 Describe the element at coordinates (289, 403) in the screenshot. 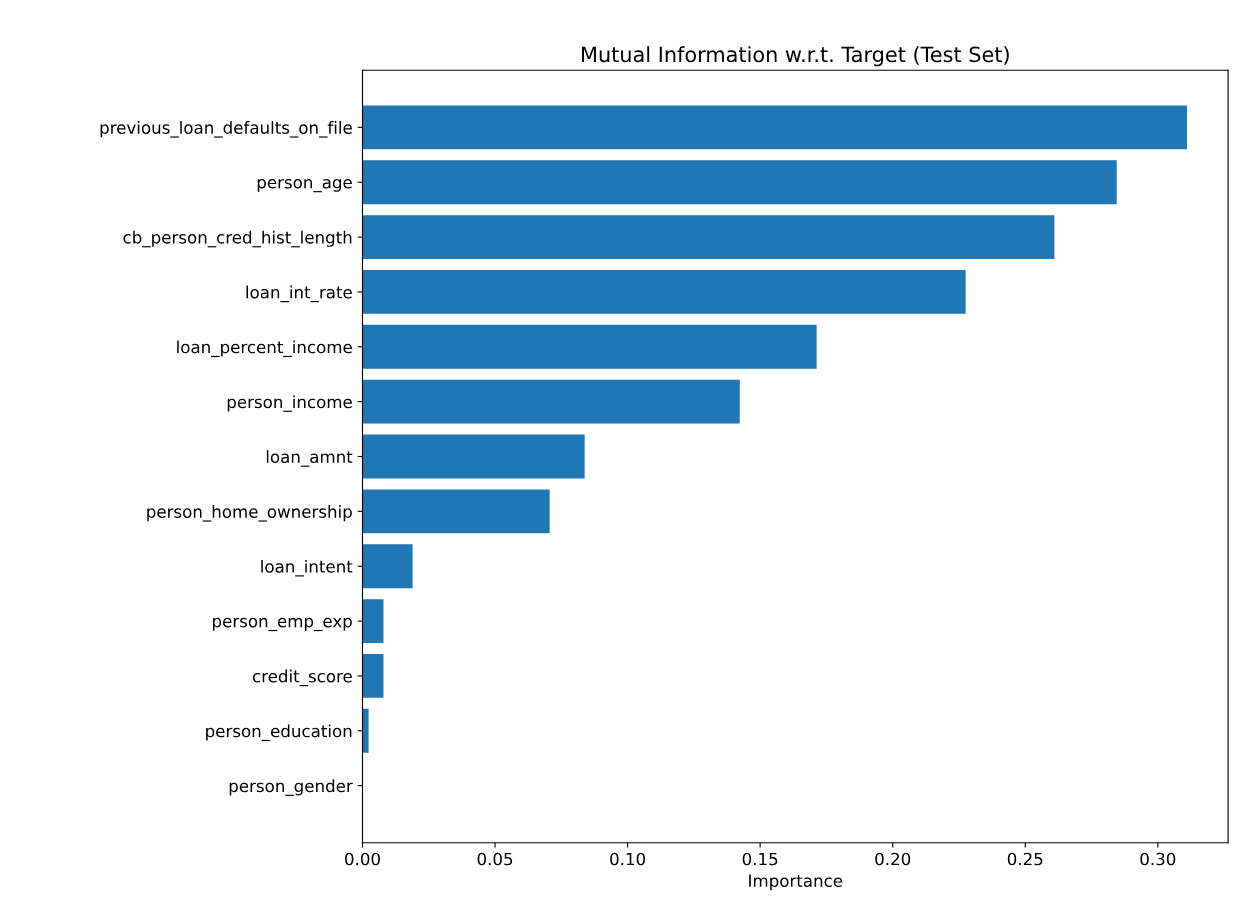

I see `y-tick-label: person_income` at that location.